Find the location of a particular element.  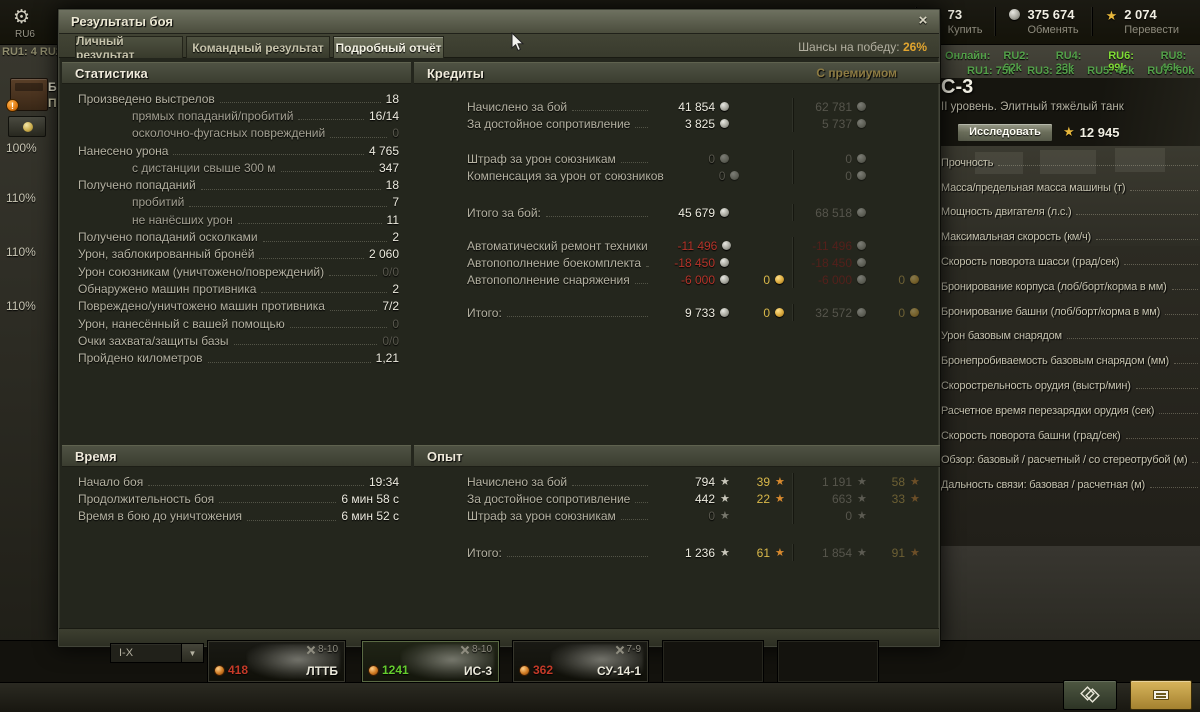

tank-class: II уровень. Элитный тяжёлый танк is located at coordinates (1032, 107).